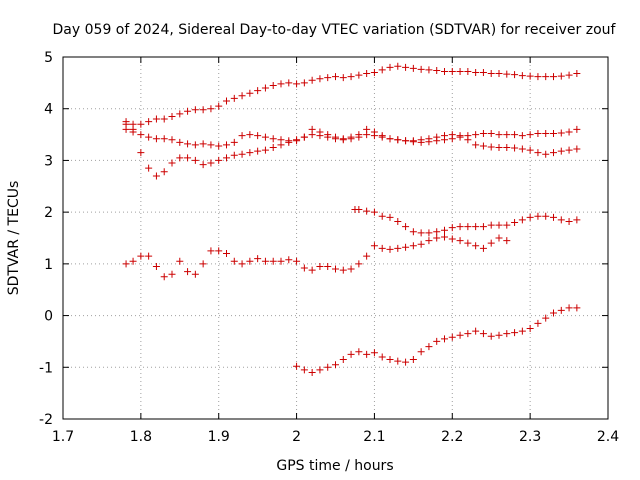 The image size is (640, 480). Describe the element at coordinates (48, 161) in the screenshot. I see `y-tick-label: 3` at that location.